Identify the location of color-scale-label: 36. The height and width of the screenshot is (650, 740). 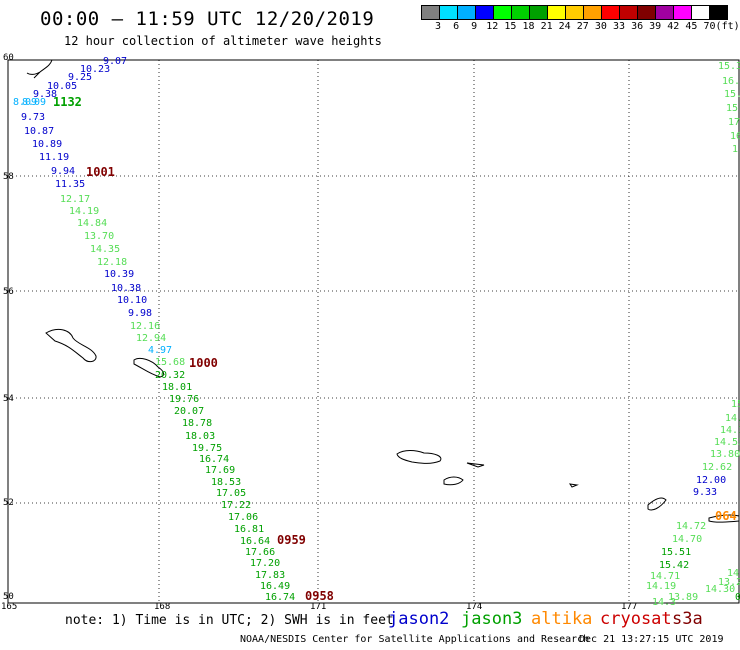
(637, 26).